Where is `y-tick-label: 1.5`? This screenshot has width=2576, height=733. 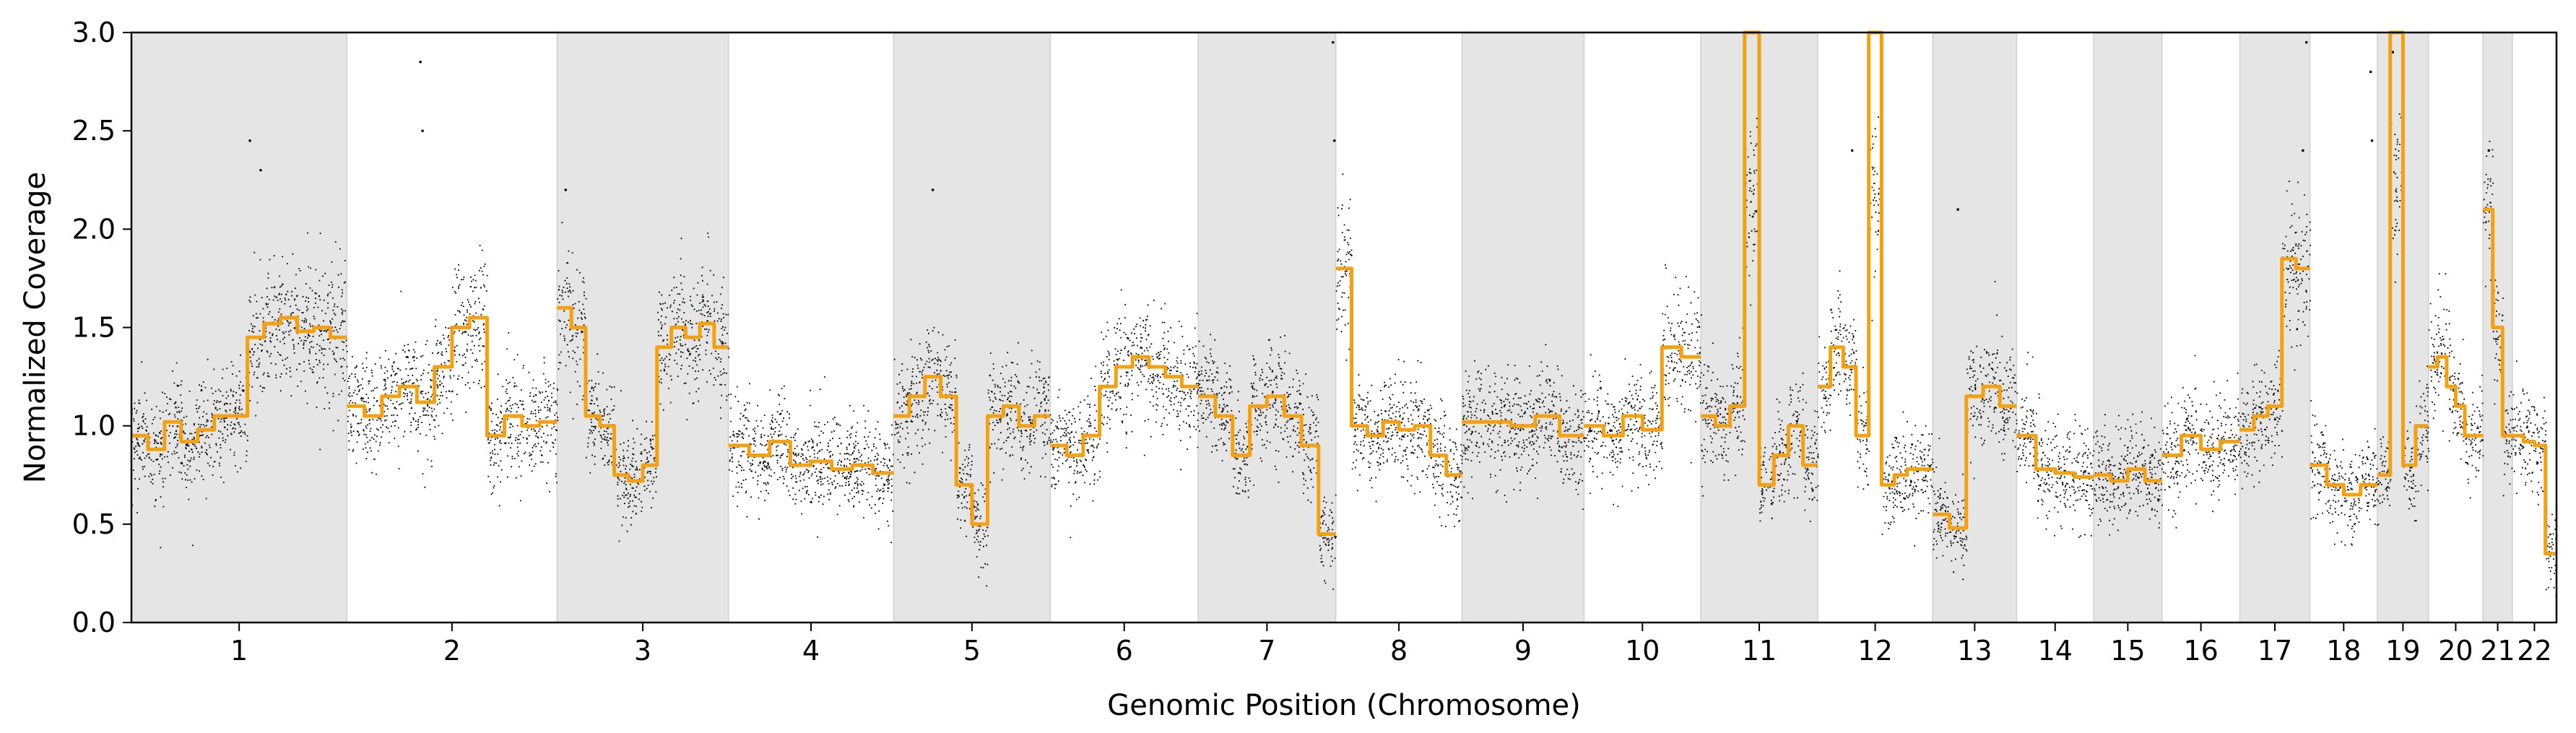 y-tick-label: 1.5 is located at coordinates (94, 328).